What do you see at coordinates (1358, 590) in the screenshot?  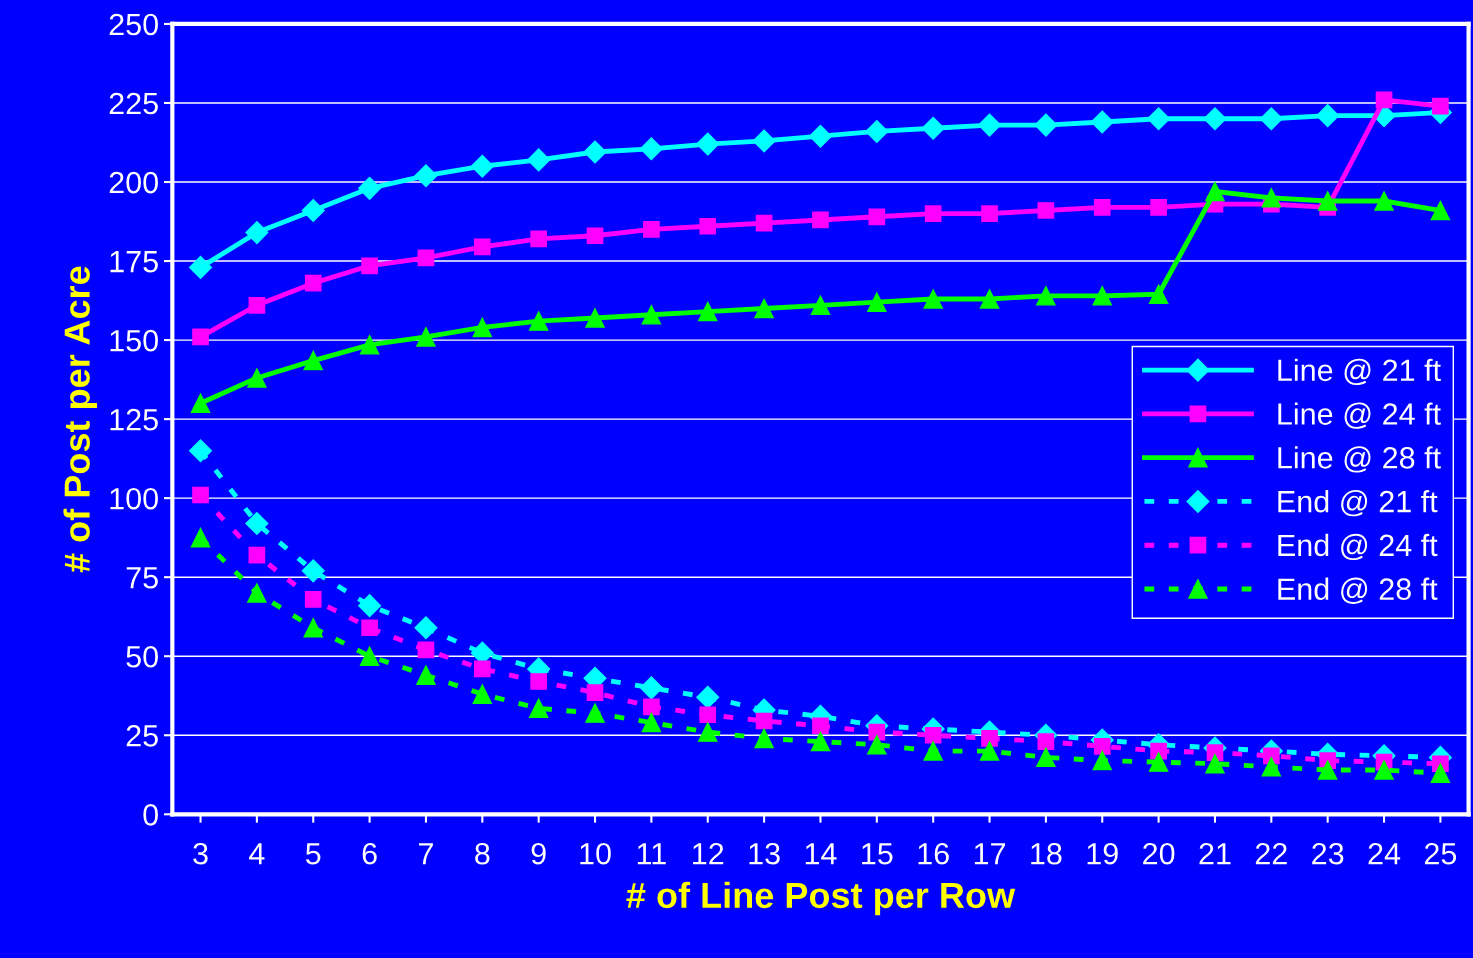 I see `legend-label: End @ 28 ft` at bounding box center [1358, 590].